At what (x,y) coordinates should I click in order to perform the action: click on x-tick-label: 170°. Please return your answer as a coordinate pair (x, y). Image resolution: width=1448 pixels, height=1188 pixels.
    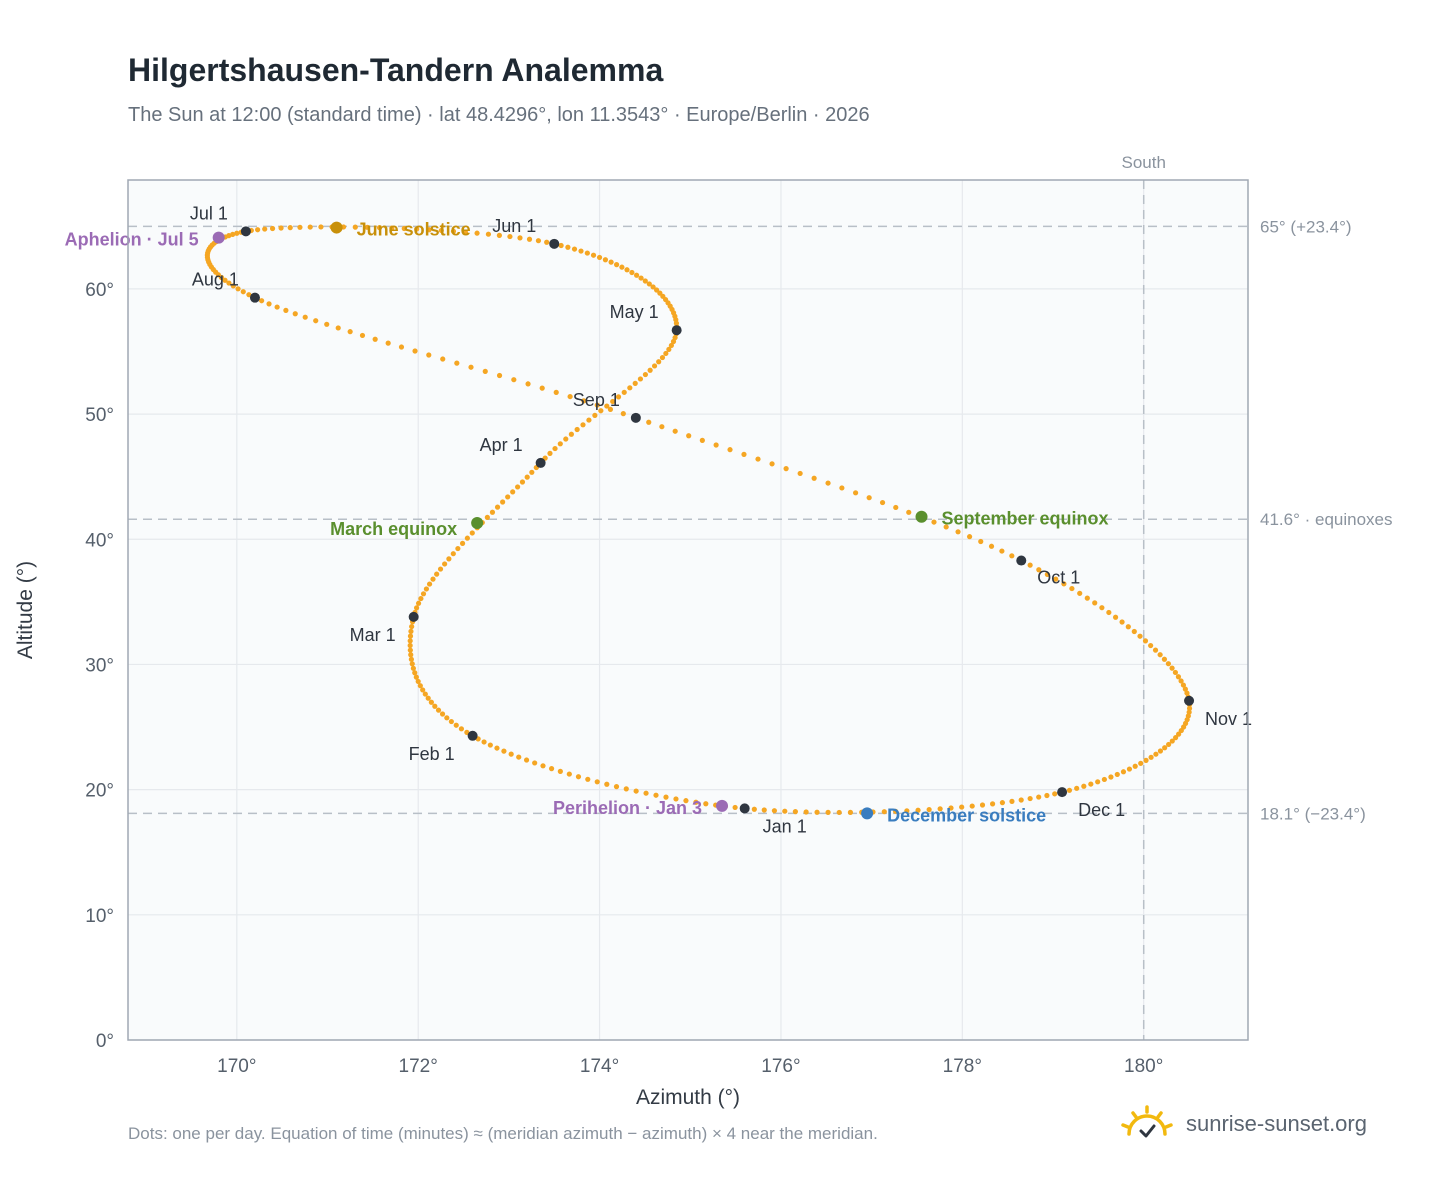
    Looking at the image, I should click on (236, 1066).